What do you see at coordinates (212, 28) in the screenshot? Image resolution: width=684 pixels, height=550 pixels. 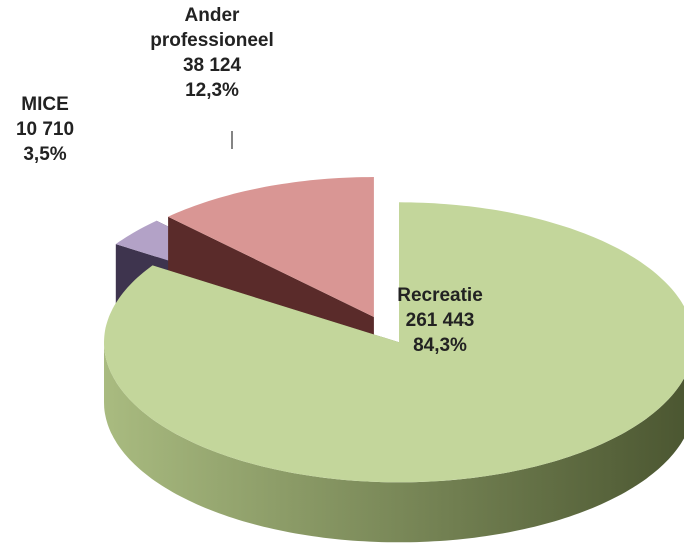 I see `label-line: Ander professioneel` at bounding box center [212, 28].